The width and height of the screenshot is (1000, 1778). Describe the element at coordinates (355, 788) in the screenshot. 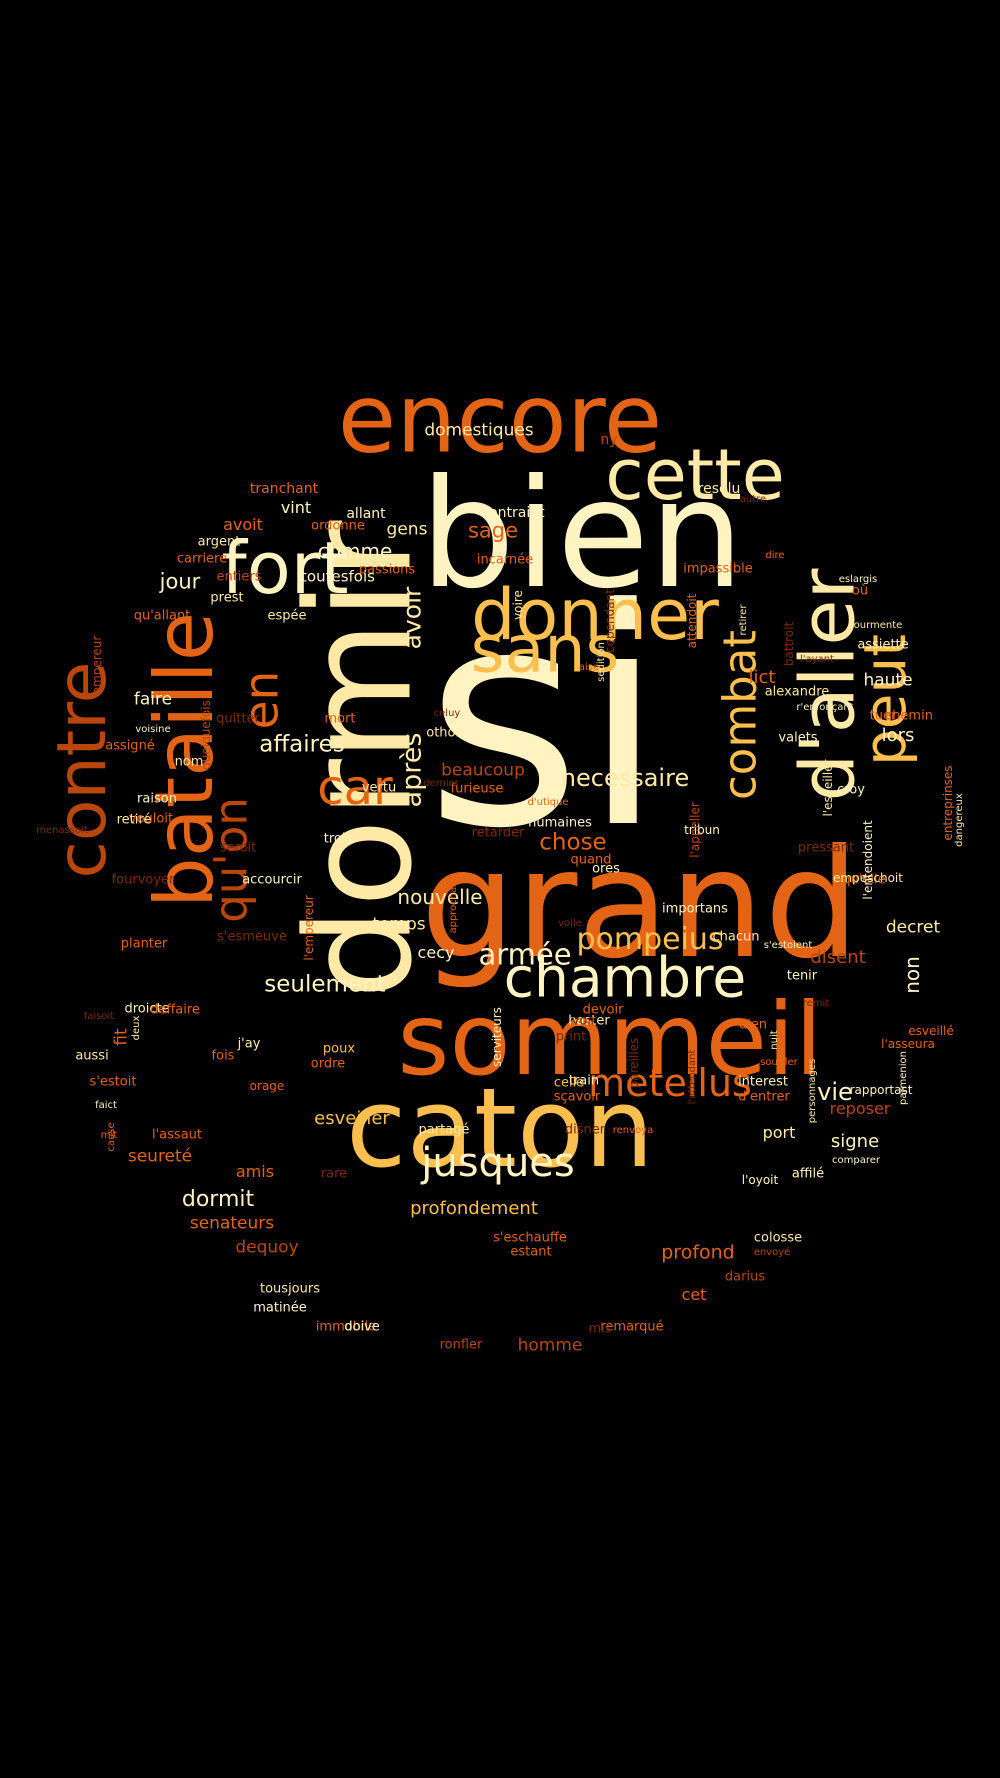

I see `word-car: car` at that location.